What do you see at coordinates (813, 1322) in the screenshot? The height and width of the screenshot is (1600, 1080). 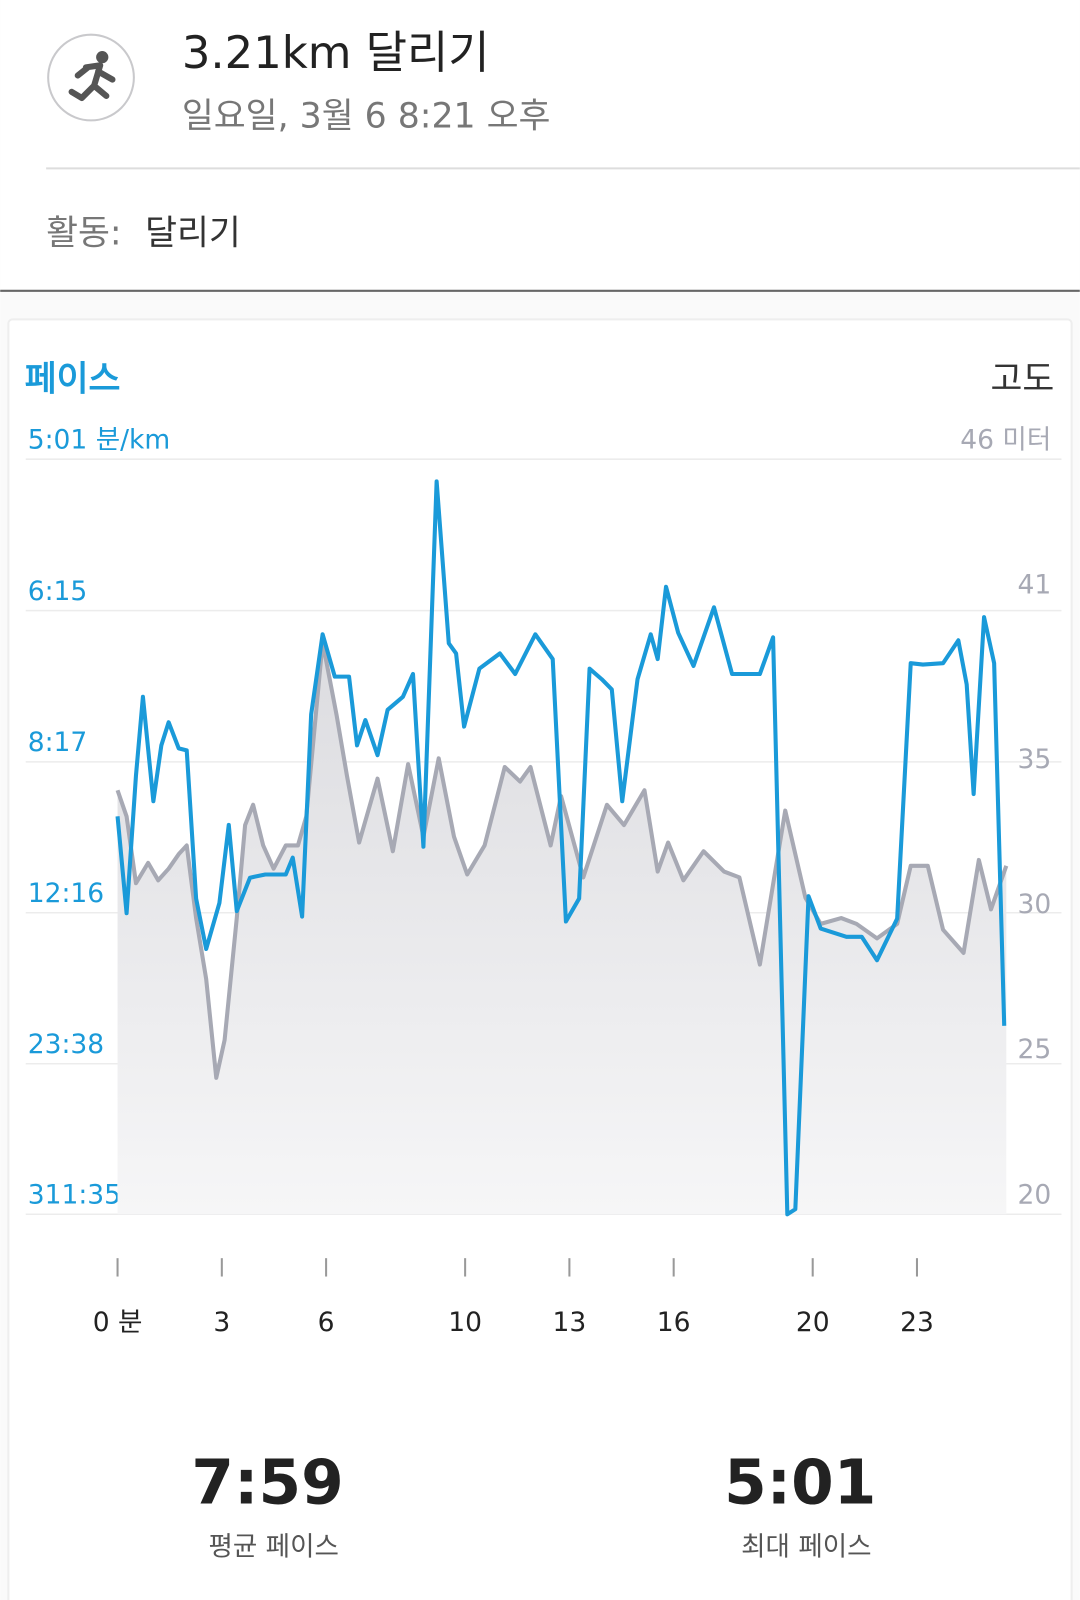 I see `x-tick-label: 20` at bounding box center [813, 1322].